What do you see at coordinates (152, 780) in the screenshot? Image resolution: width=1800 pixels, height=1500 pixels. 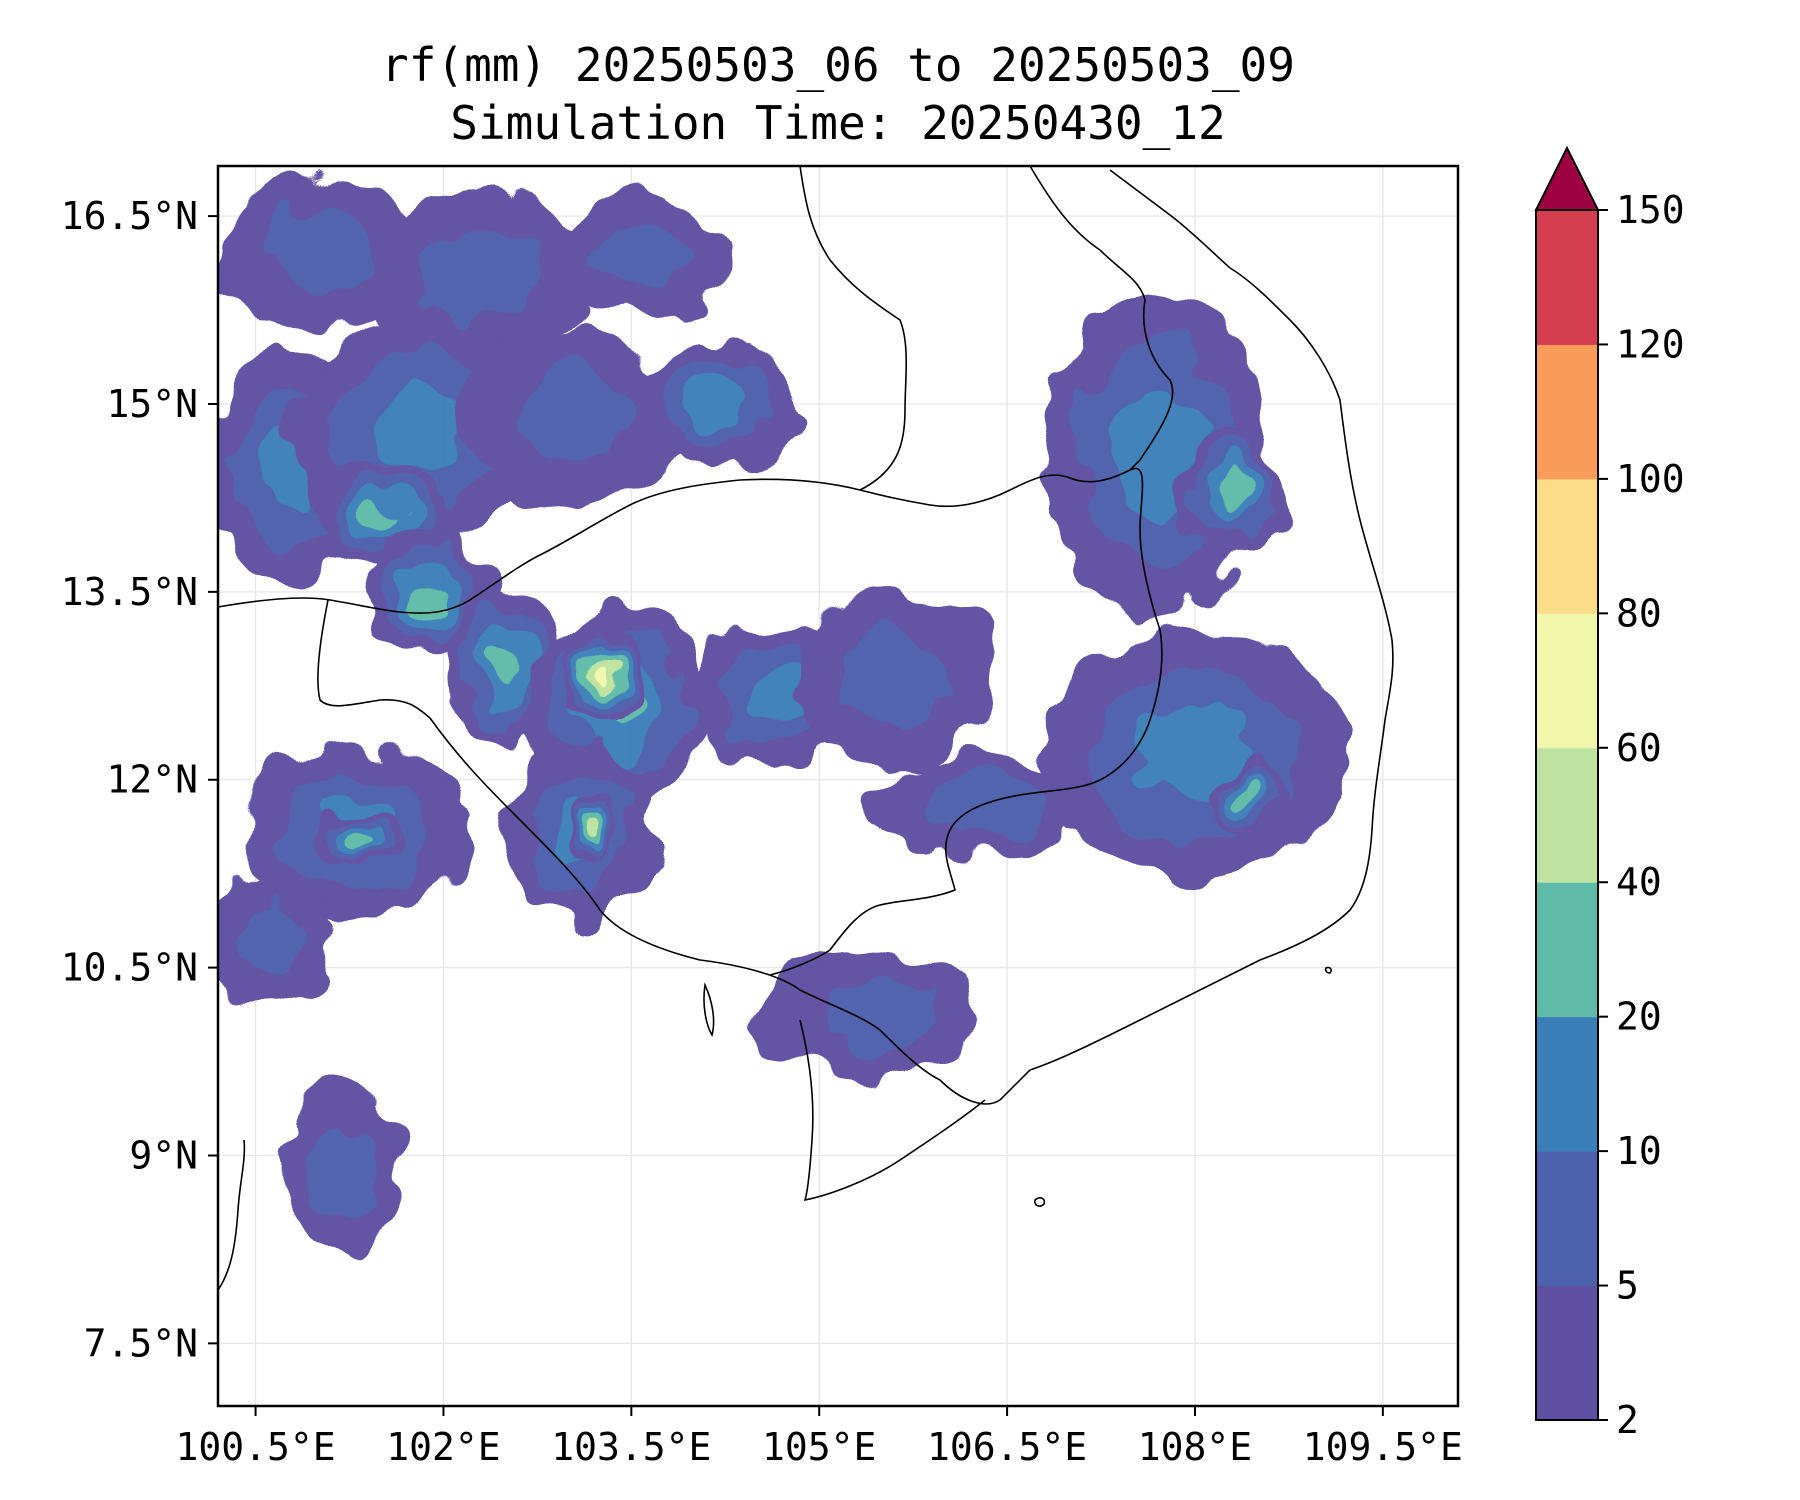 I see `y-tick-label: 12°N` at bounding box center [152, 780].